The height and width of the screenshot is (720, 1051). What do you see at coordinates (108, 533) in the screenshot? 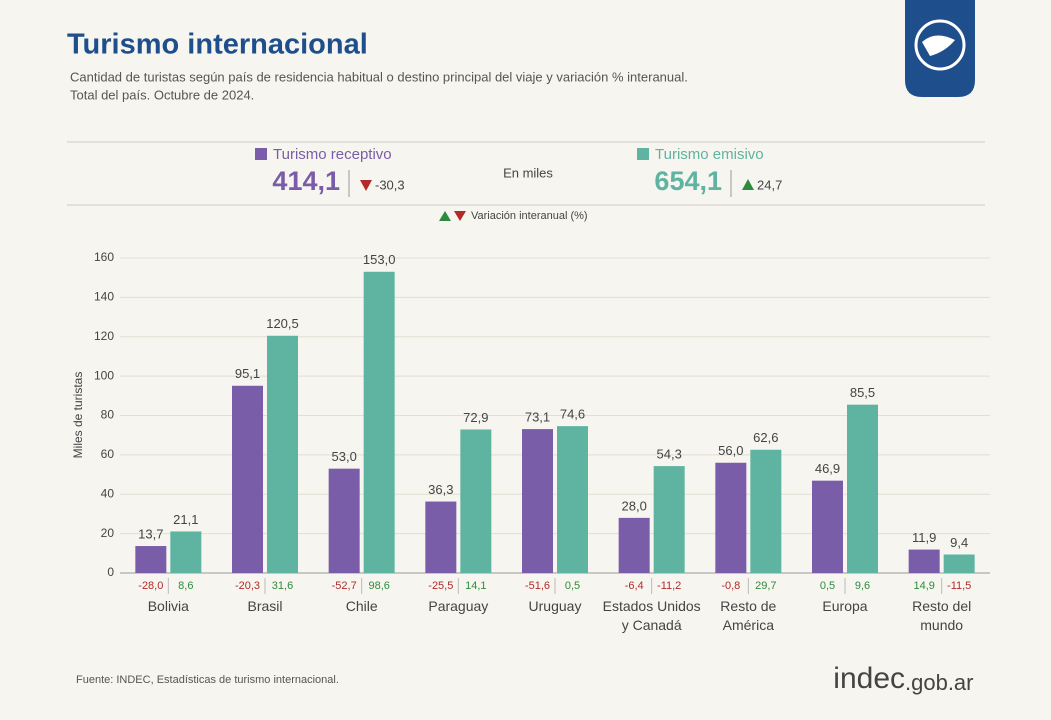
I see `y-tick-label: 20` at bounding box center [108, 533].